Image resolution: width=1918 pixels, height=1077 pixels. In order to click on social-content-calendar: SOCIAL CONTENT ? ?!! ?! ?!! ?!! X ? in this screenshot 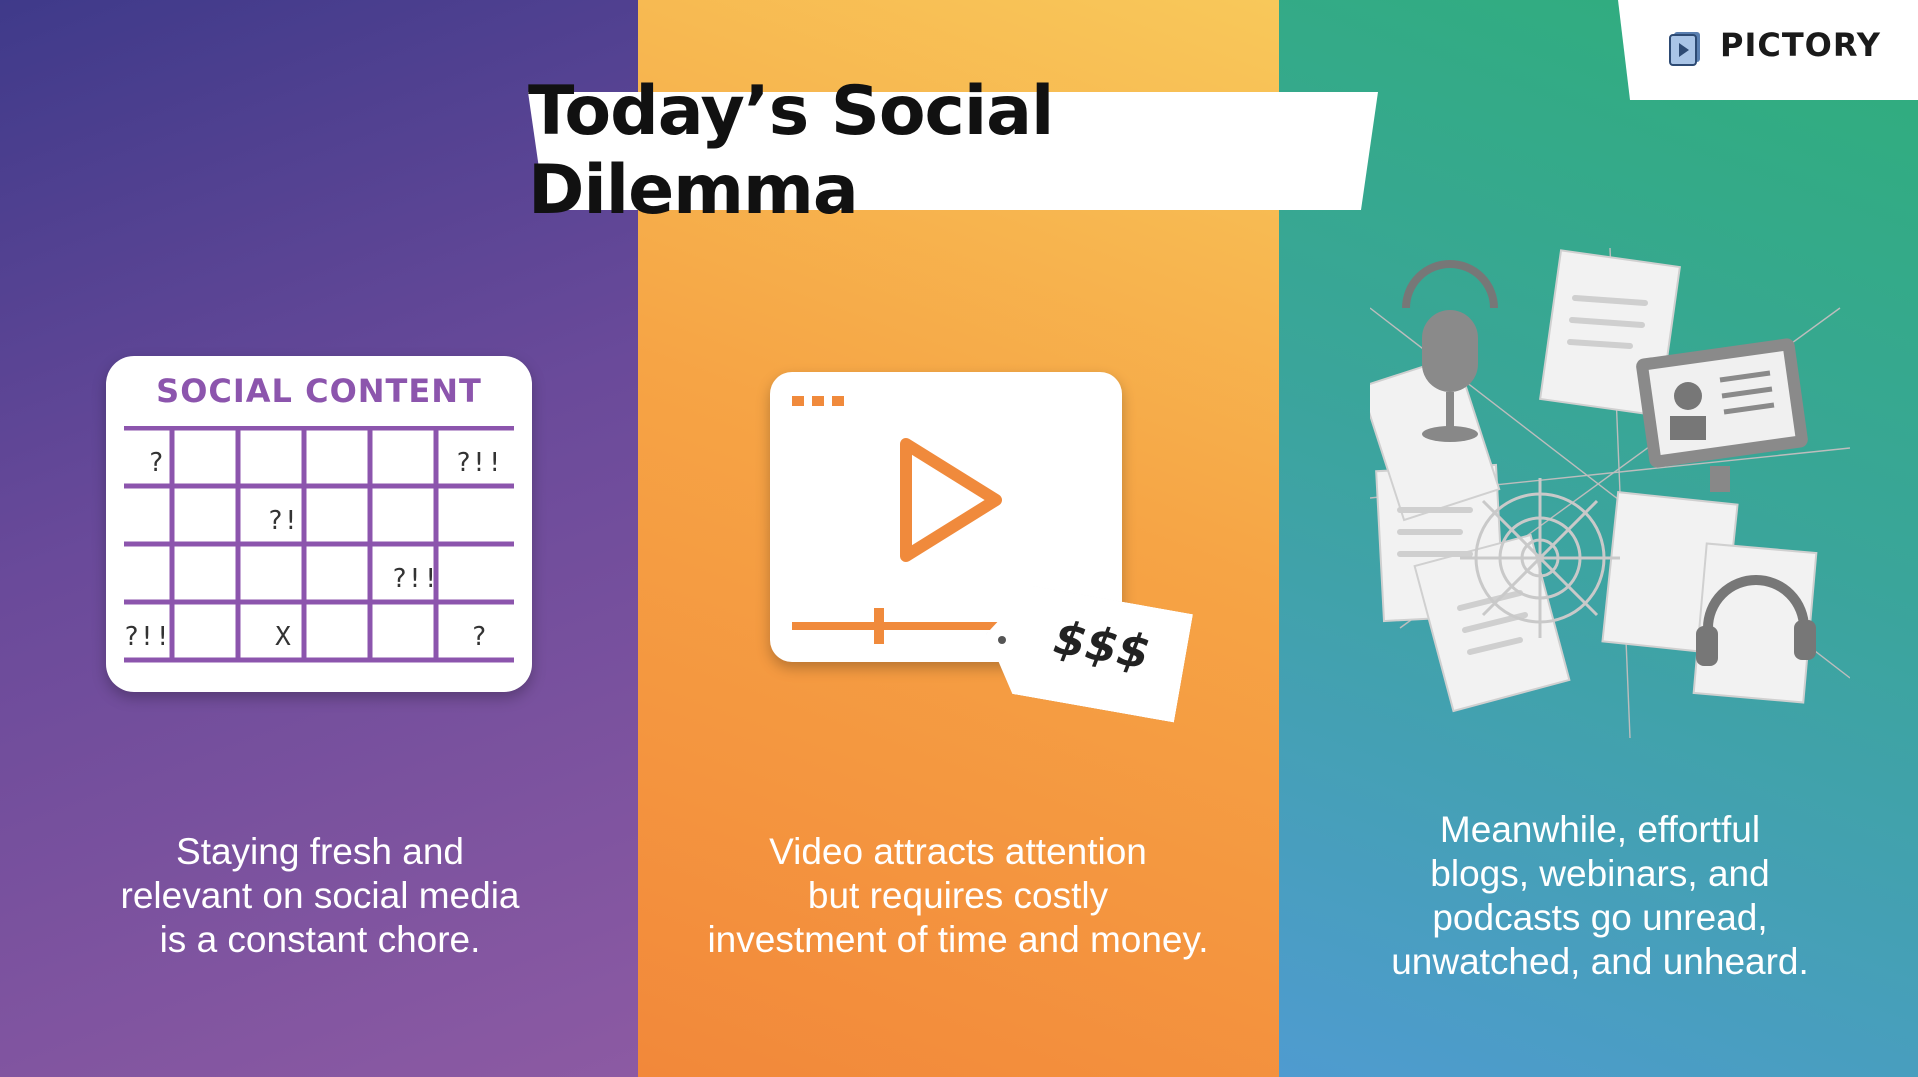, I will do `click(319, 524)`.